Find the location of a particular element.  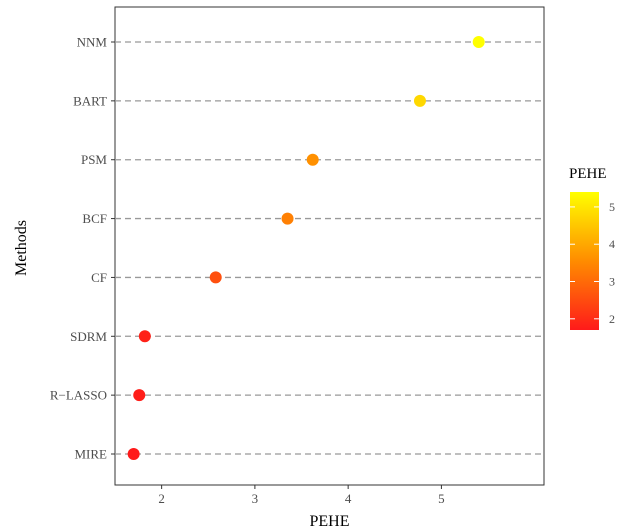

x-tick-label: 3 is located at coordinates (255, 498).